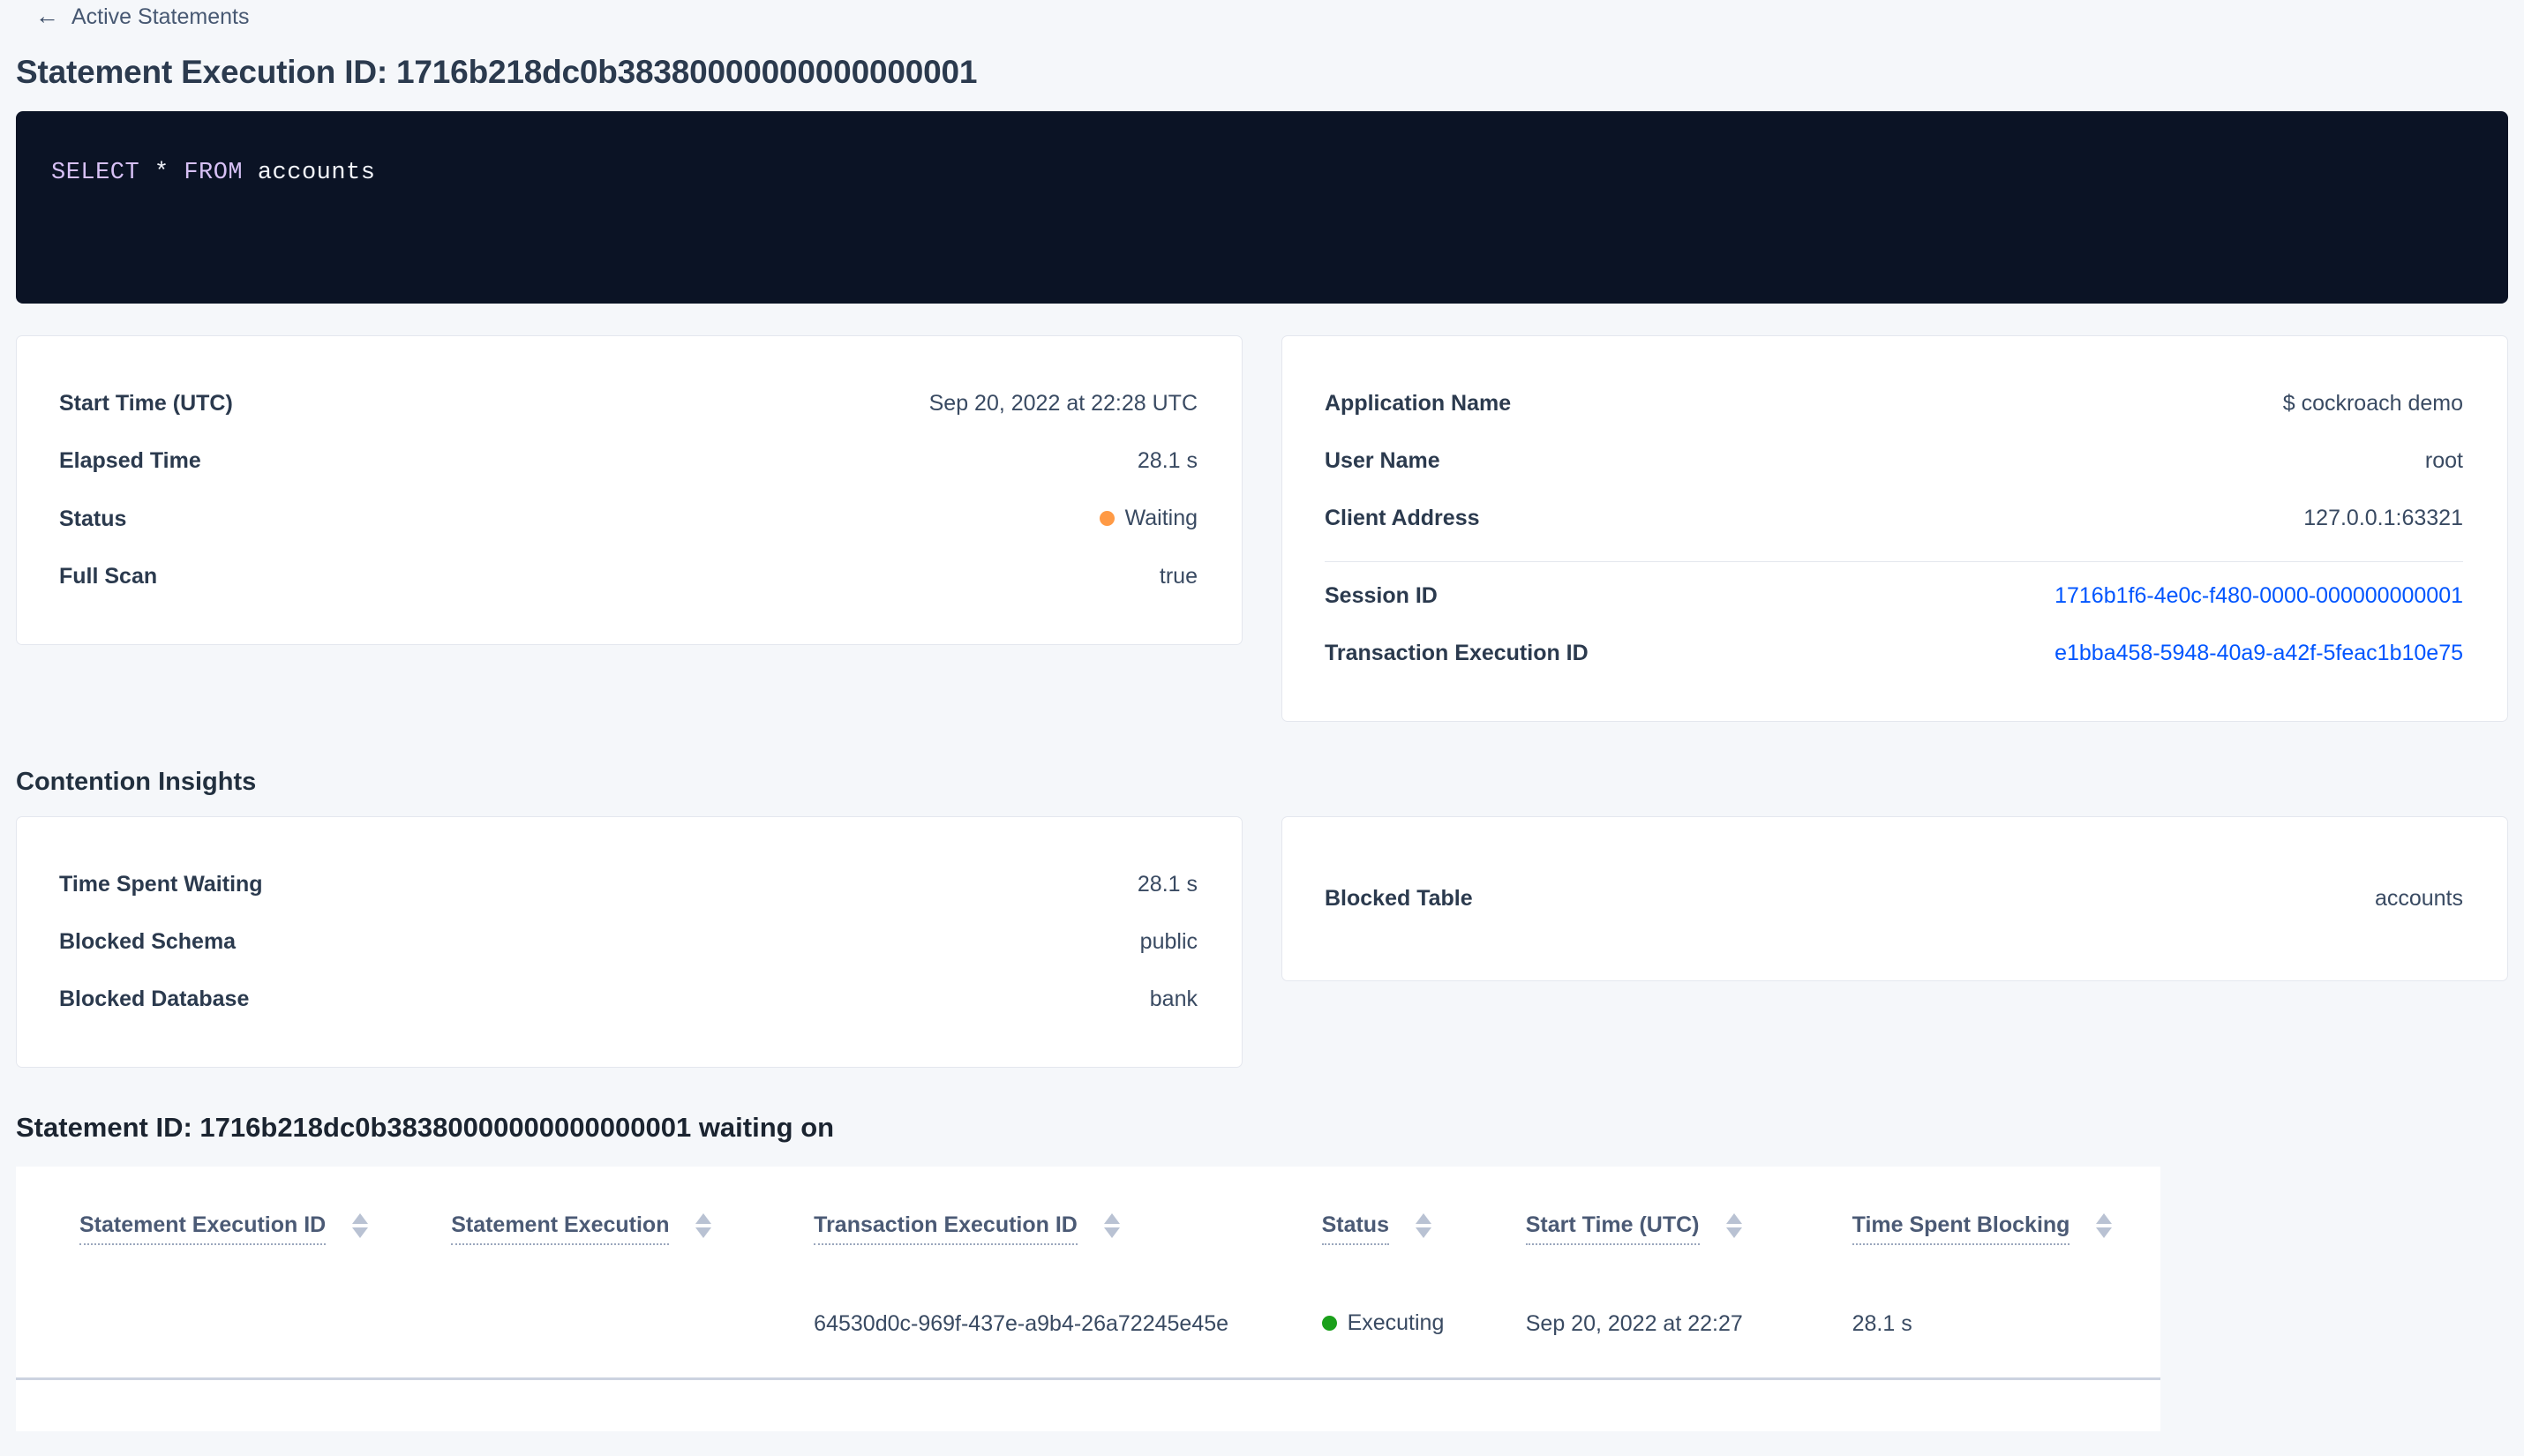 This screenshot has height=1456, width=2524. I want to click on cell-statement-execution-id, so click(234, 1328).